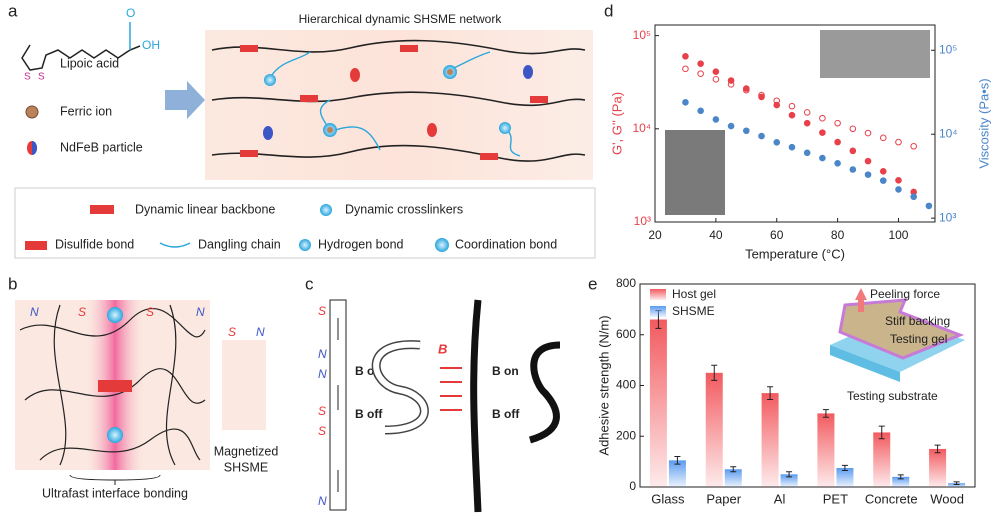 The width and height of the screenshot is (1000, 522). Describe the element at coordinates (442, 348) in the screenshot. I see `field-label: B` at that location.